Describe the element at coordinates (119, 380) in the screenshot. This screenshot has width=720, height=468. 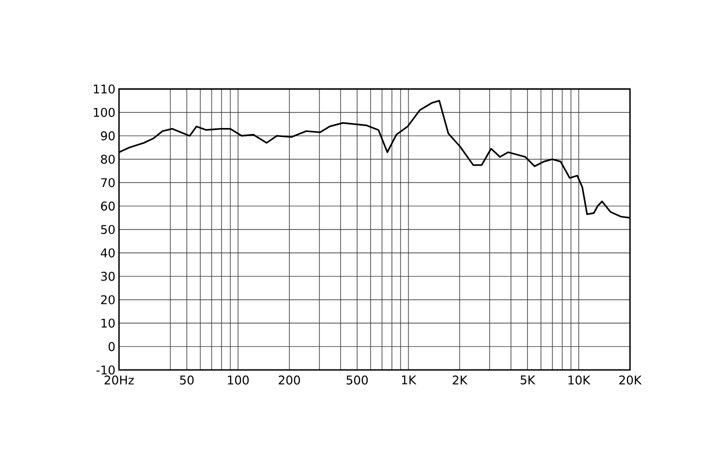
I see `x-tick-label: 20Hz` at that location.